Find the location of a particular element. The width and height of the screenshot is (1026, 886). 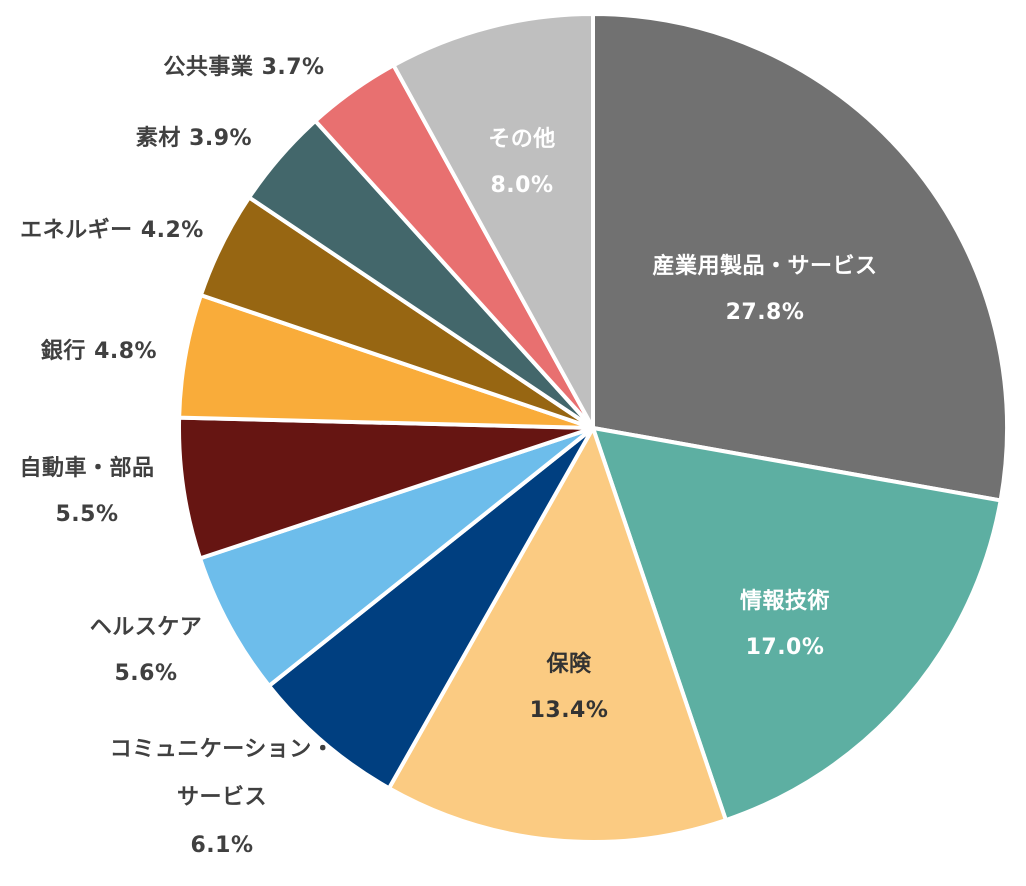

label-energy: エネルギー 4.2% is located at coordinates (112, 231).